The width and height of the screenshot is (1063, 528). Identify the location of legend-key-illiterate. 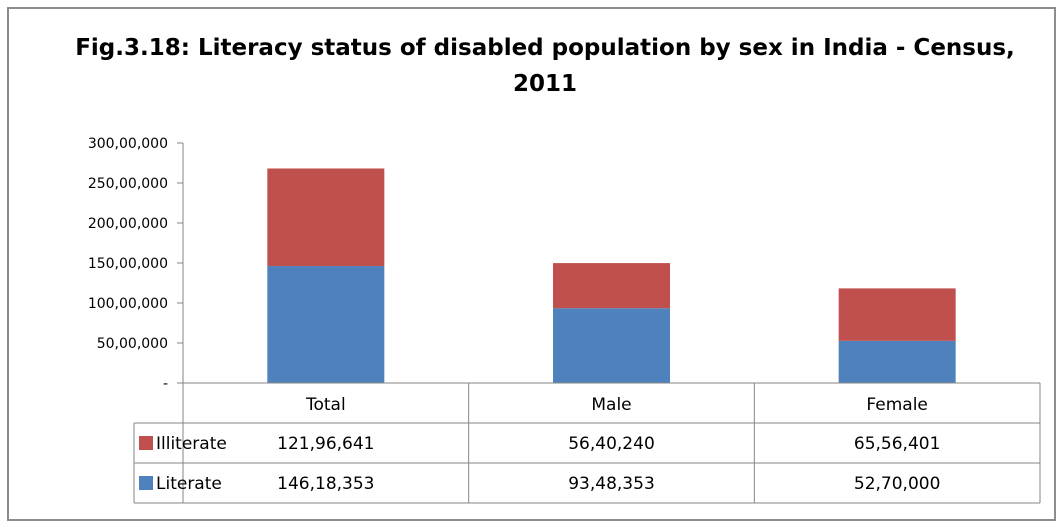
(146, 443).